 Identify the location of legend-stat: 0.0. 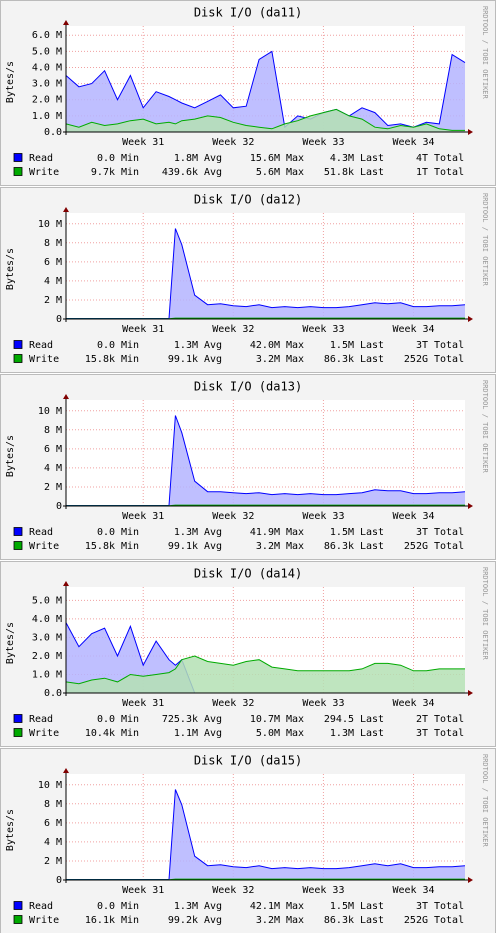
(106, 906).